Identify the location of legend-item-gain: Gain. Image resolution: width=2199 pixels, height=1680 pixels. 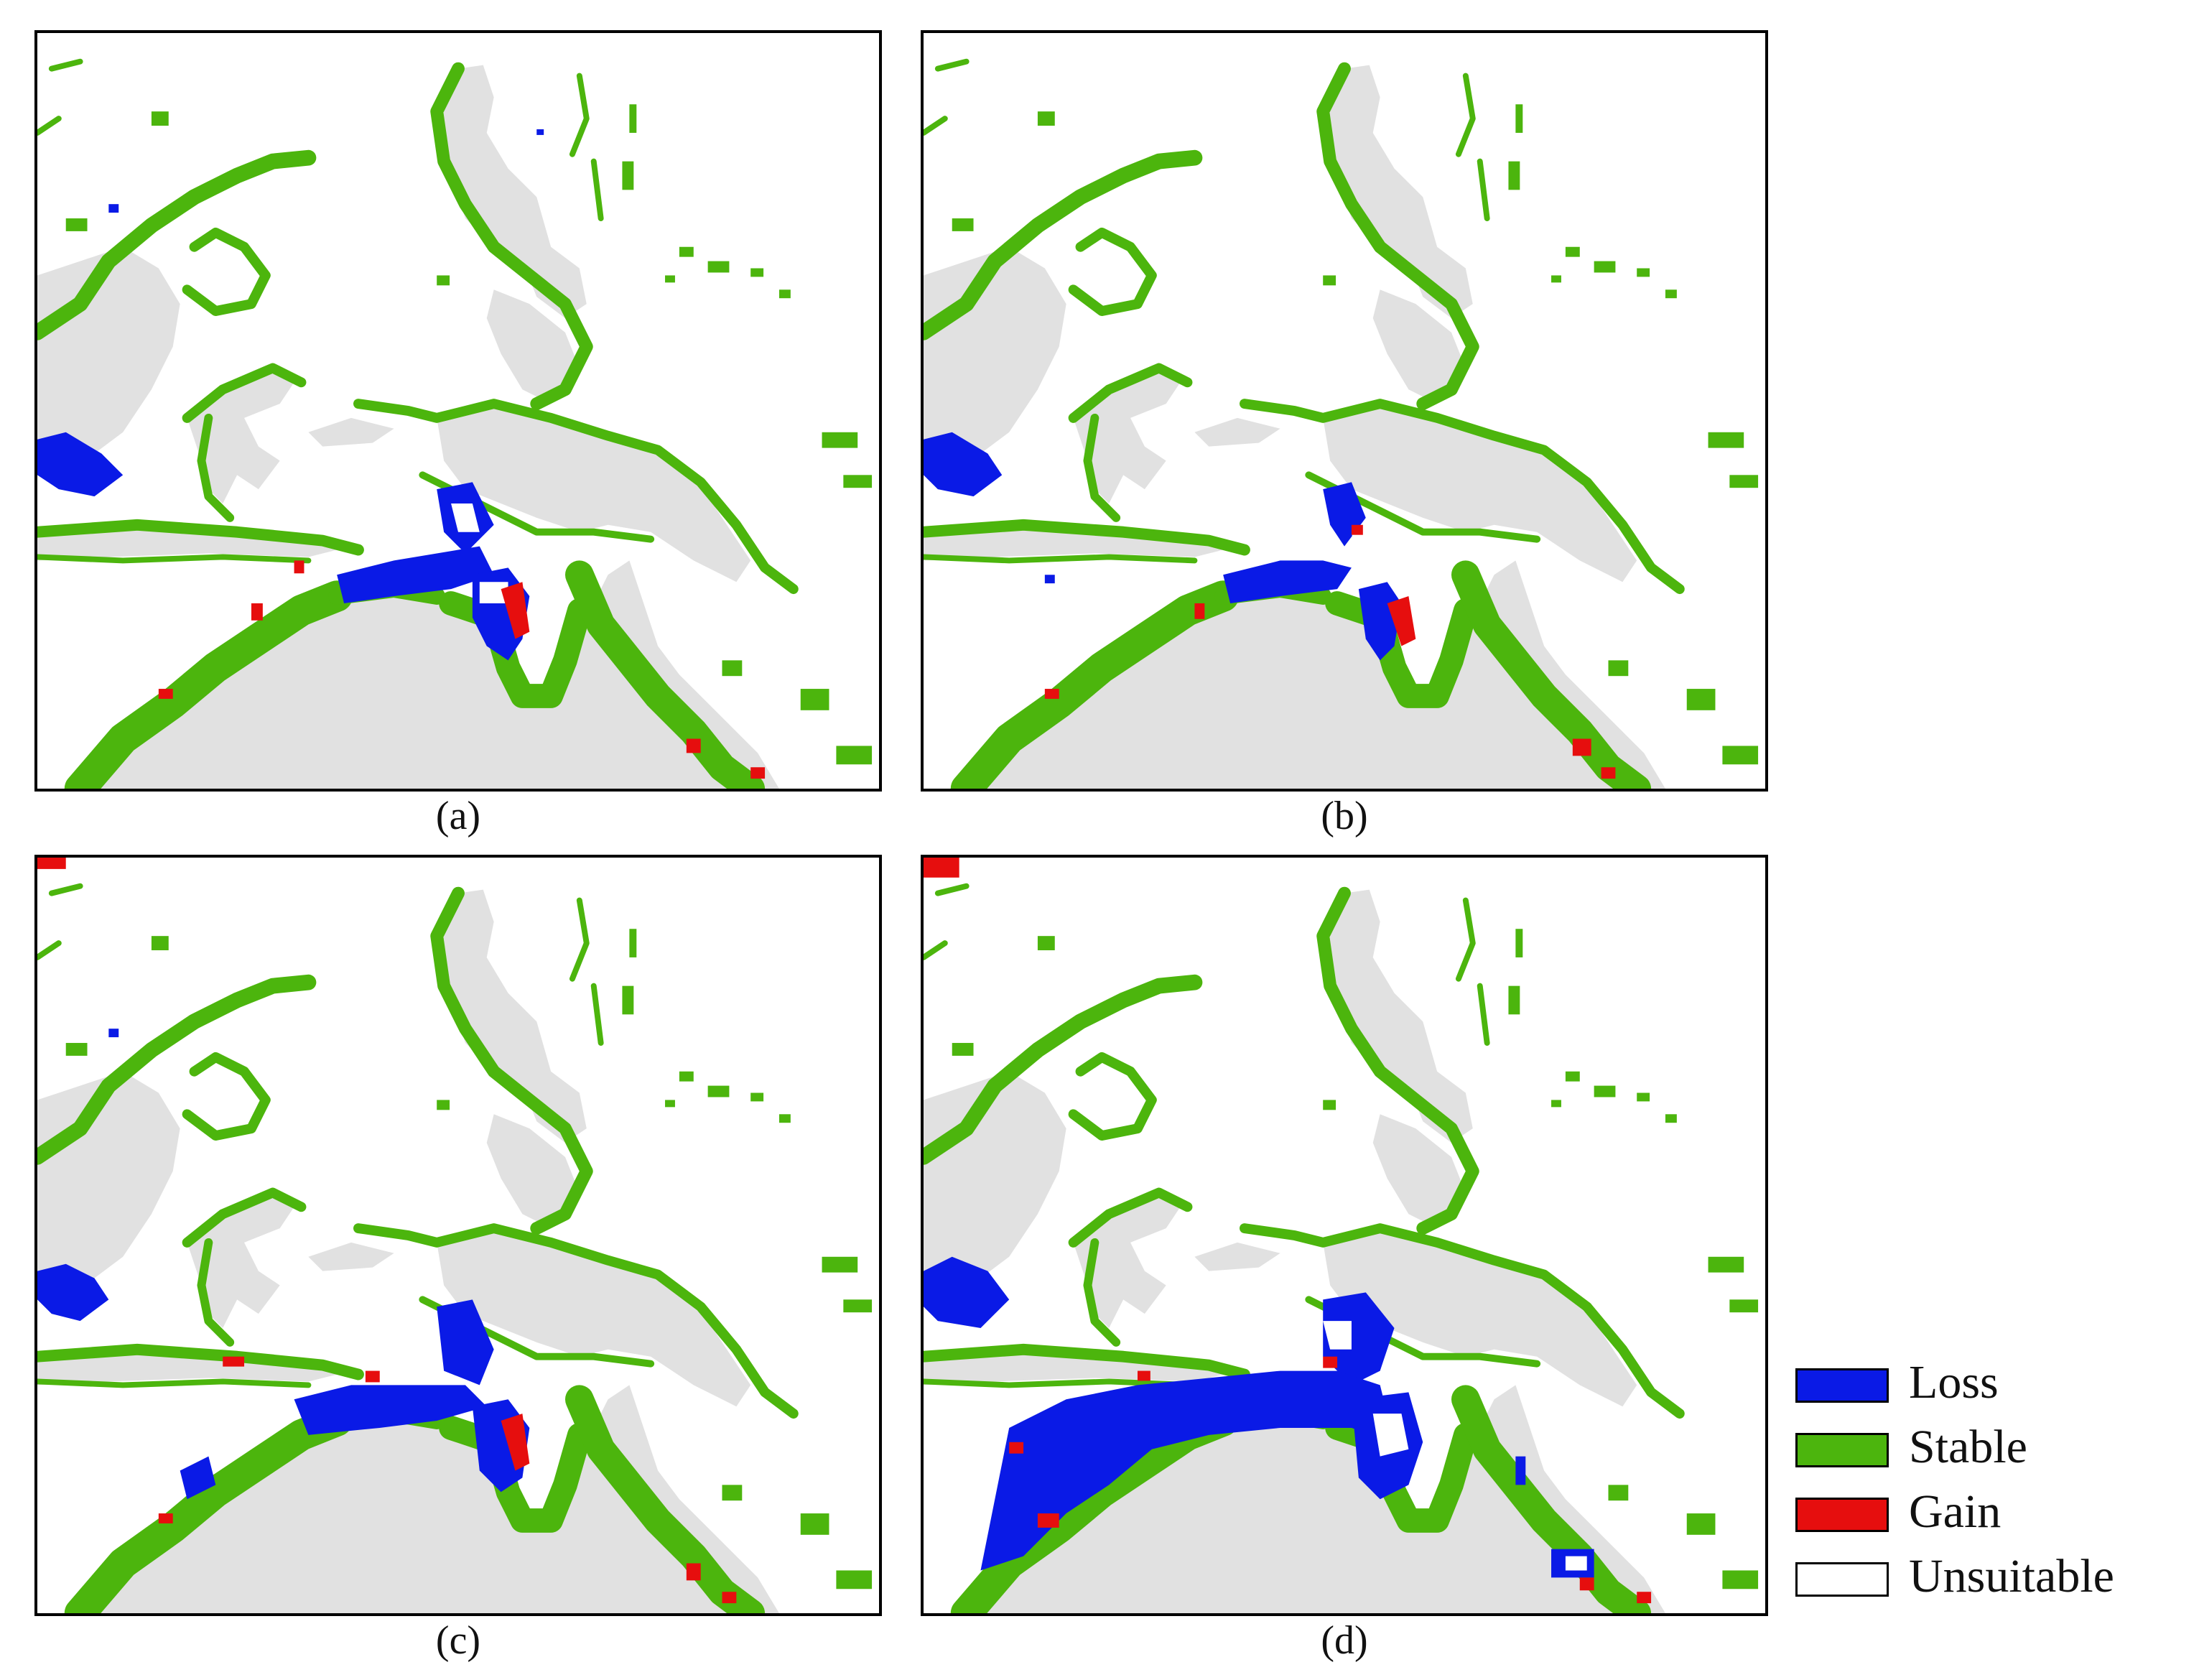
(1989, 1512).